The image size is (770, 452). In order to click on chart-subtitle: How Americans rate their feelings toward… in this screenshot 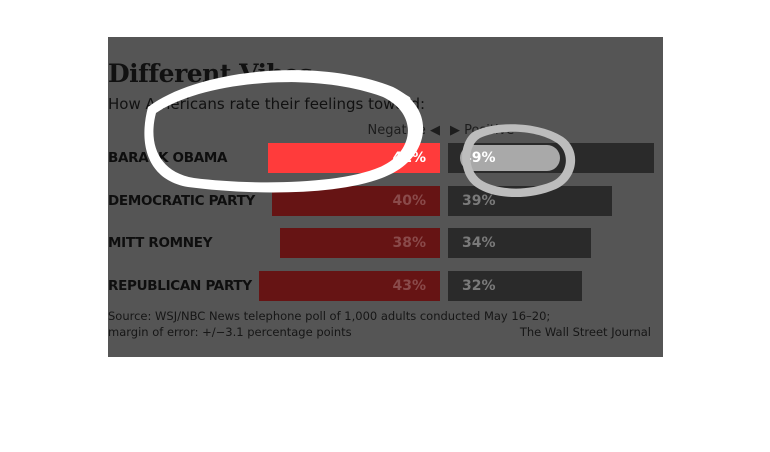, I will do `click(267, 104)`.